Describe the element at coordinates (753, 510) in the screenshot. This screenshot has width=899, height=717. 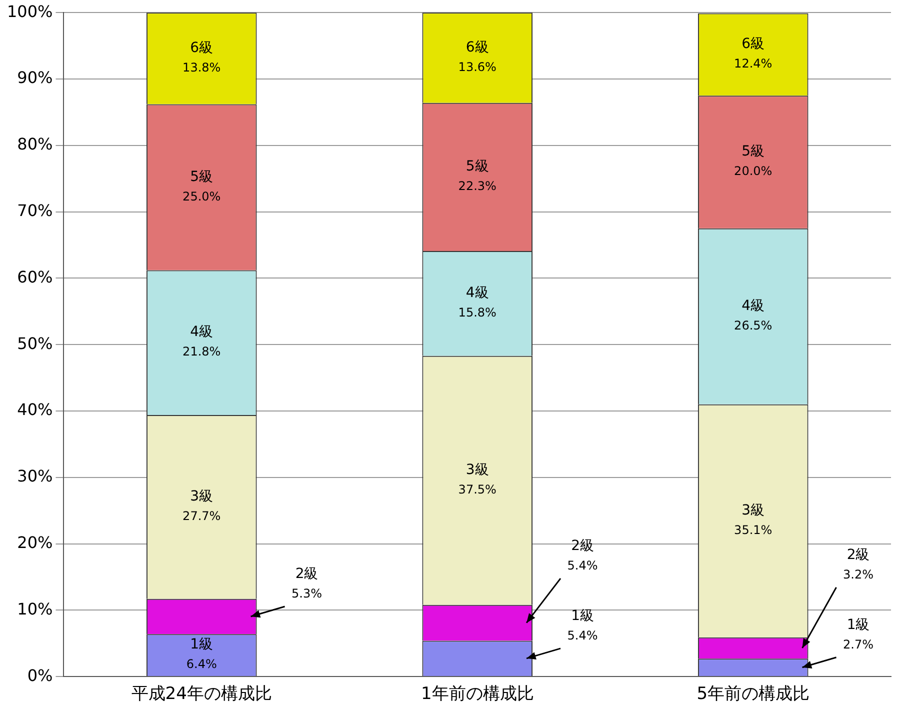
I see `series-label: 3級` at that location.